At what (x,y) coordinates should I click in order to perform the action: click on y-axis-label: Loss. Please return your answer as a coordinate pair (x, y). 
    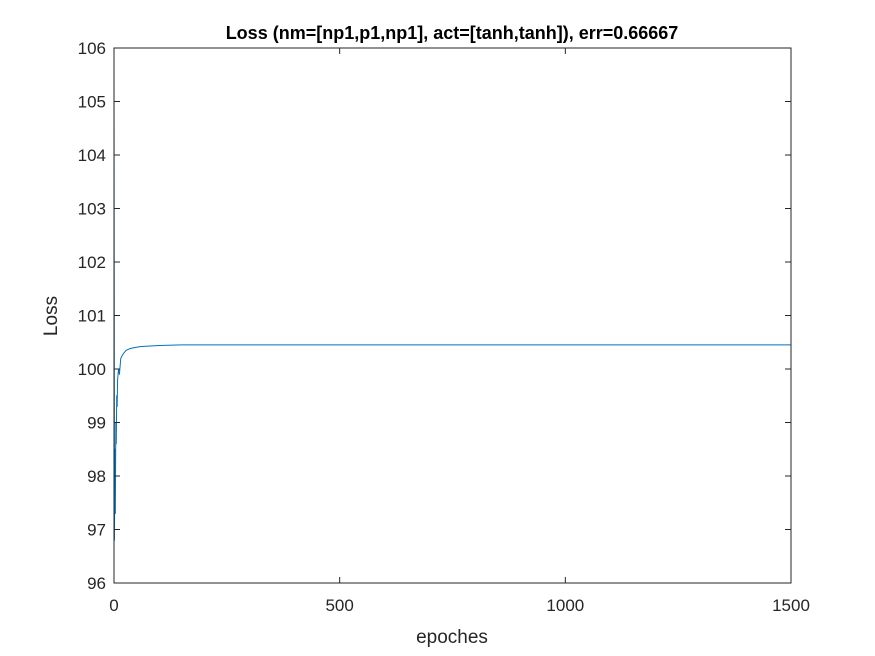
    Looking at the image, I should click on (51, 316).